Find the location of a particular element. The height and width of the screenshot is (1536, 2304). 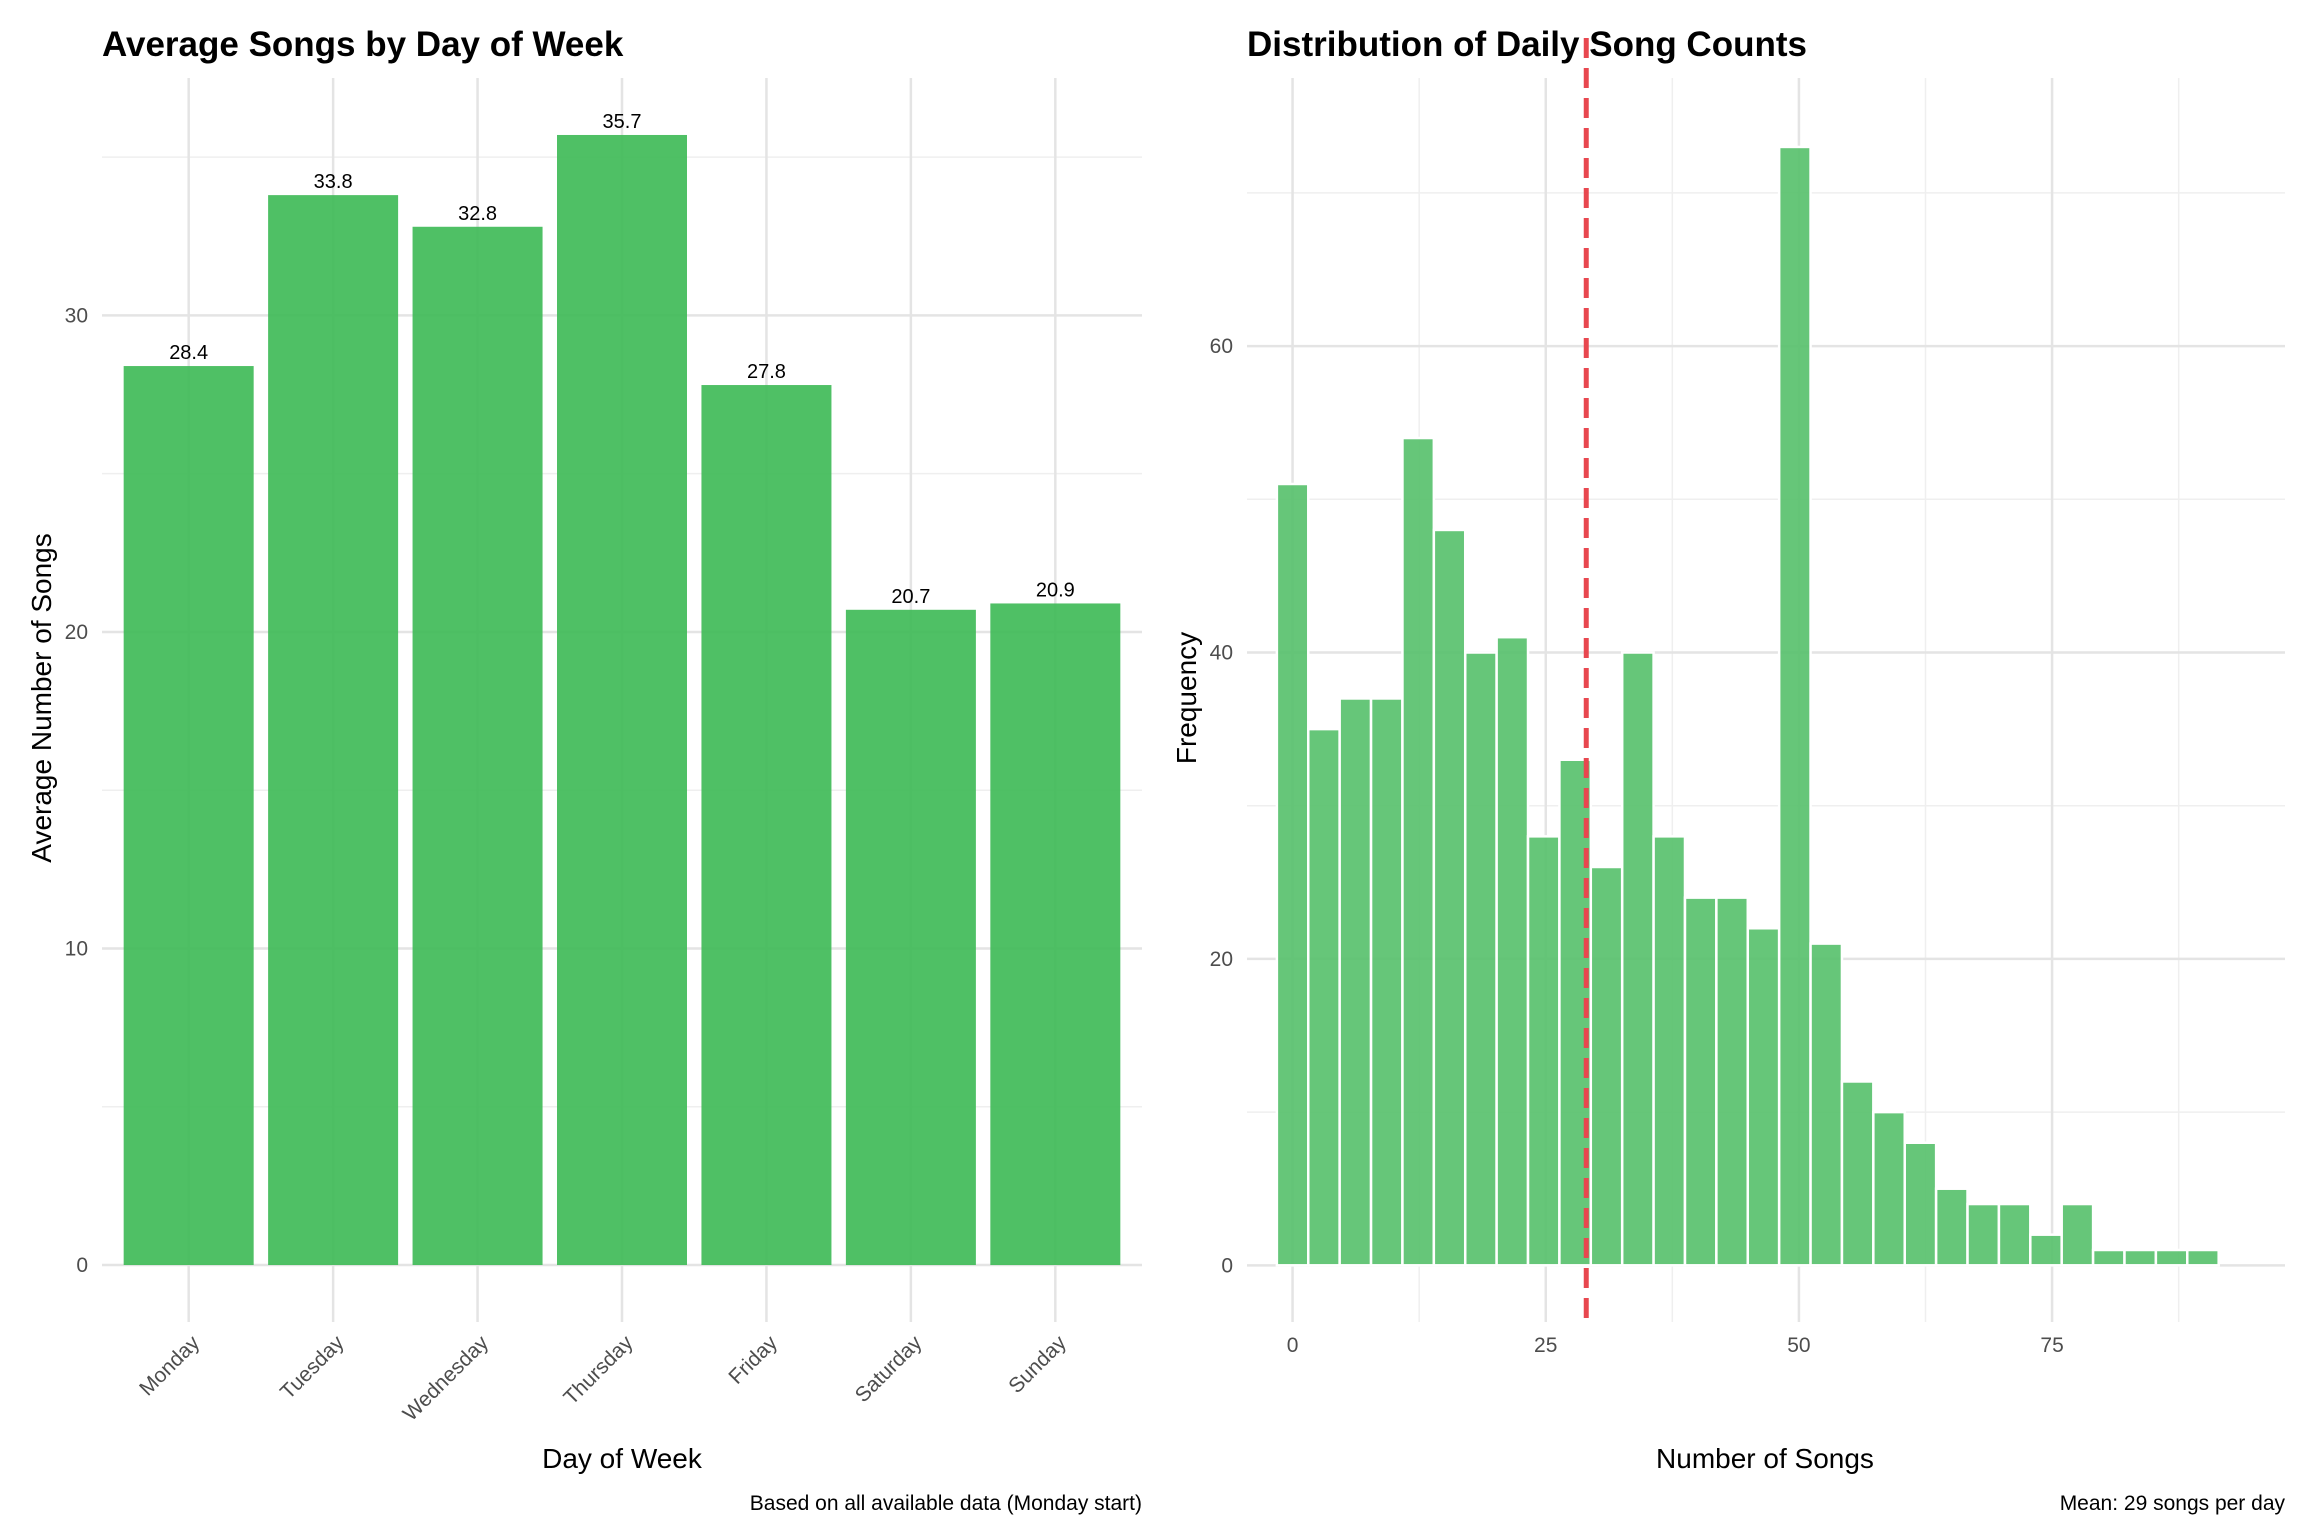

y-tick-label: 60 is located at coordinates (1221, 346).